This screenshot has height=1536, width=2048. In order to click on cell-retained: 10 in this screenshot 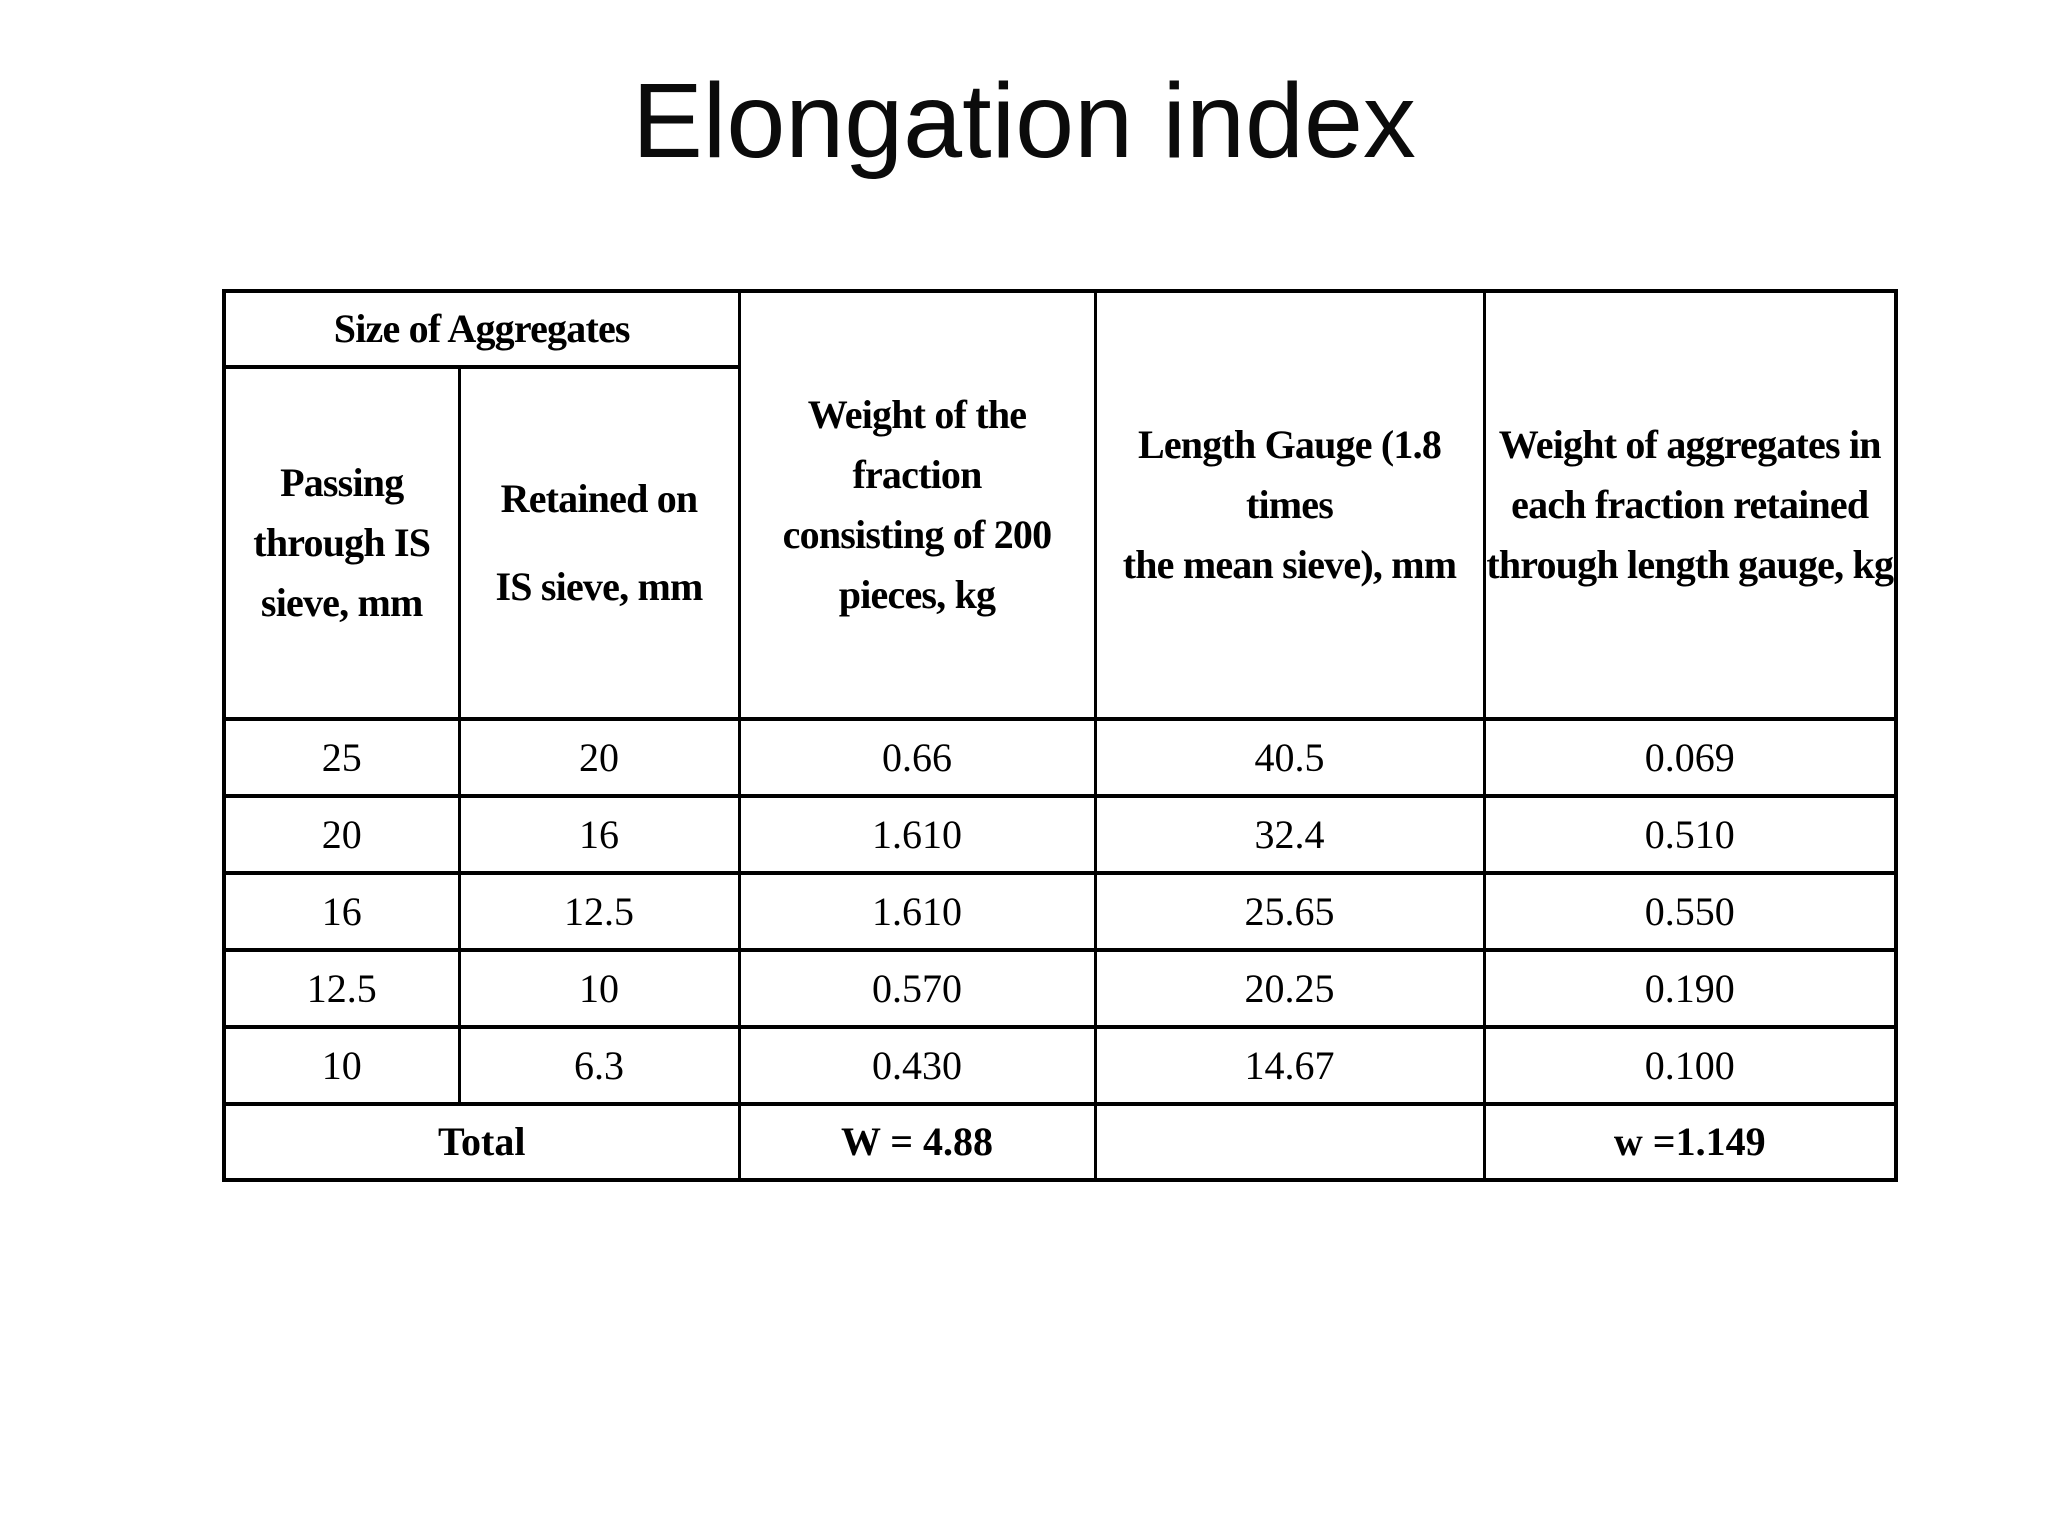, I will do `click(599, 988)`.